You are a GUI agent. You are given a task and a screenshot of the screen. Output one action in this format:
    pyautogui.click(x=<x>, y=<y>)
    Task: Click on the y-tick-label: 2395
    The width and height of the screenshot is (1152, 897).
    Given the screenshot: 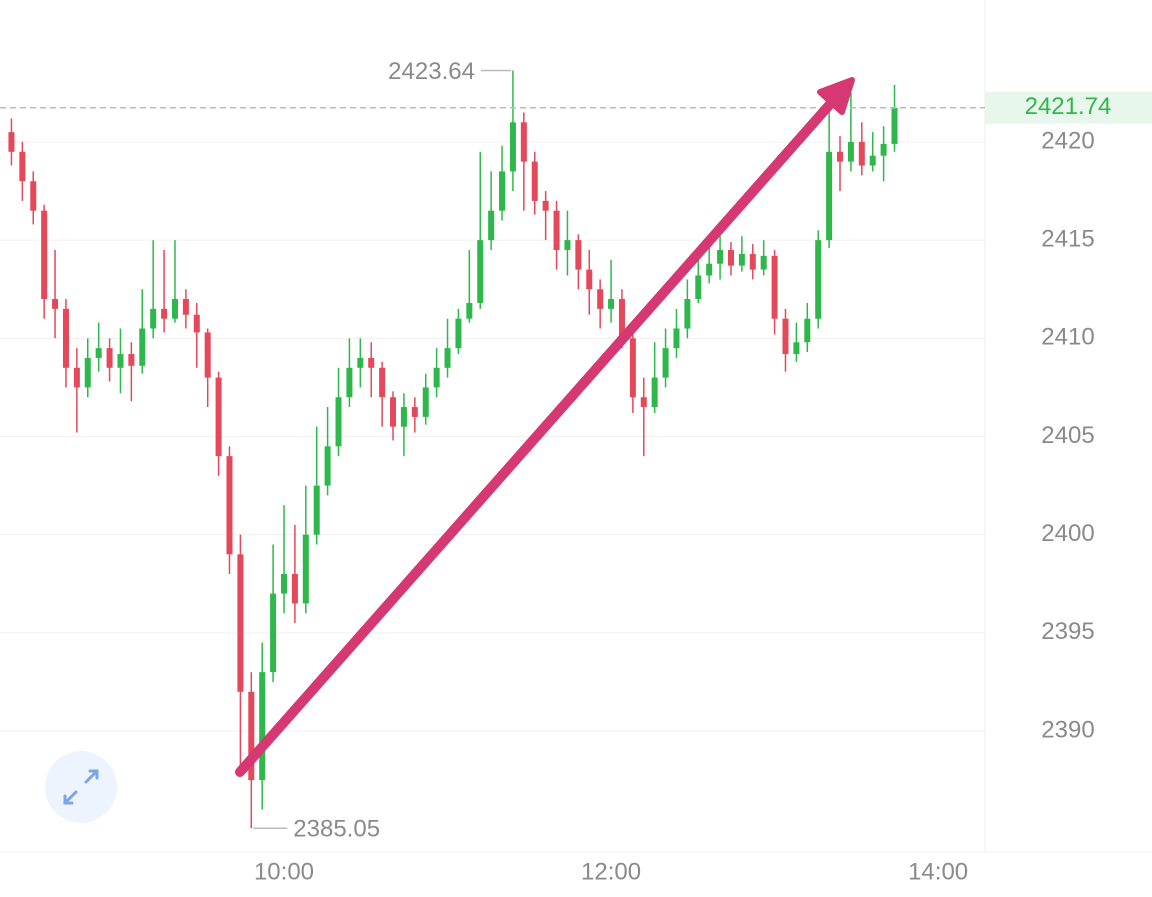 What is the action you would take?
    pyautogui.click(x=1067, y=631)
    